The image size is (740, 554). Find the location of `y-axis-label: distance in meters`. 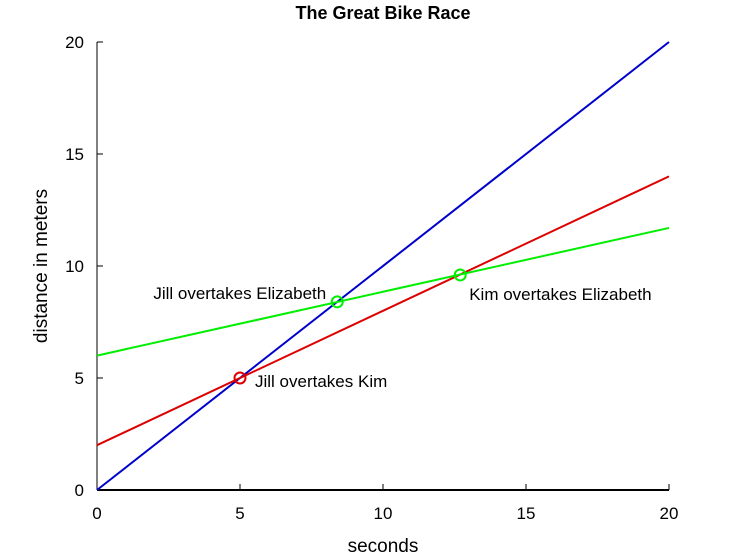

y-axis-label: distance in meters is located at coordinates (41, 266).